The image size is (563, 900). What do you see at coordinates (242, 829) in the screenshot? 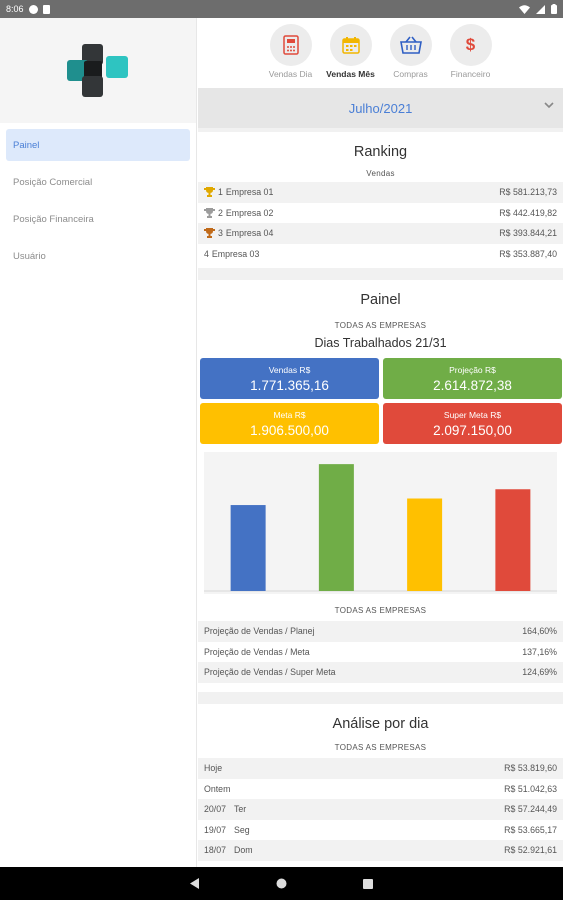
I see `day-weekday: Seg` at bounding box center [242, 829].